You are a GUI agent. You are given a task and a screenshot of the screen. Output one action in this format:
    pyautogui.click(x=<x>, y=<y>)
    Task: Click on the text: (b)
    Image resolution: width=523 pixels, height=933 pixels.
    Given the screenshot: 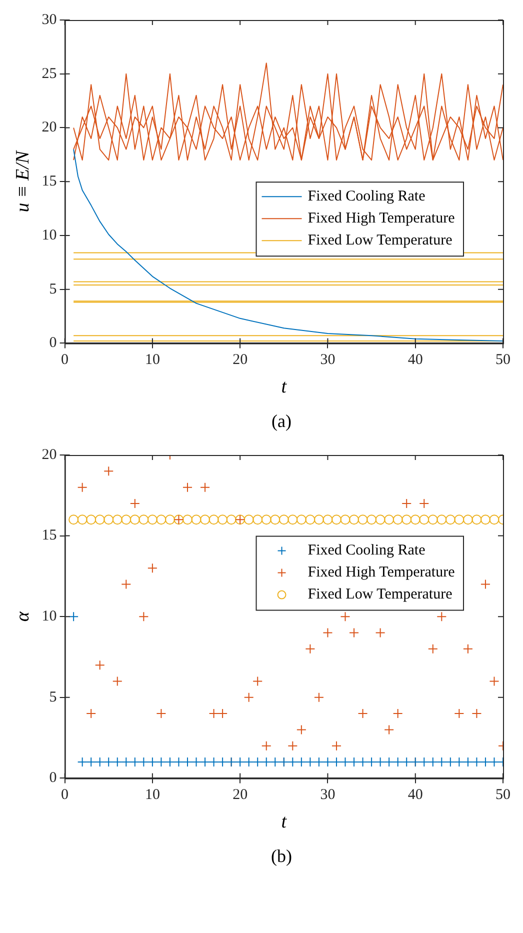 What is the action you would take?
    pyautogui.click(x=281, y=856)
    